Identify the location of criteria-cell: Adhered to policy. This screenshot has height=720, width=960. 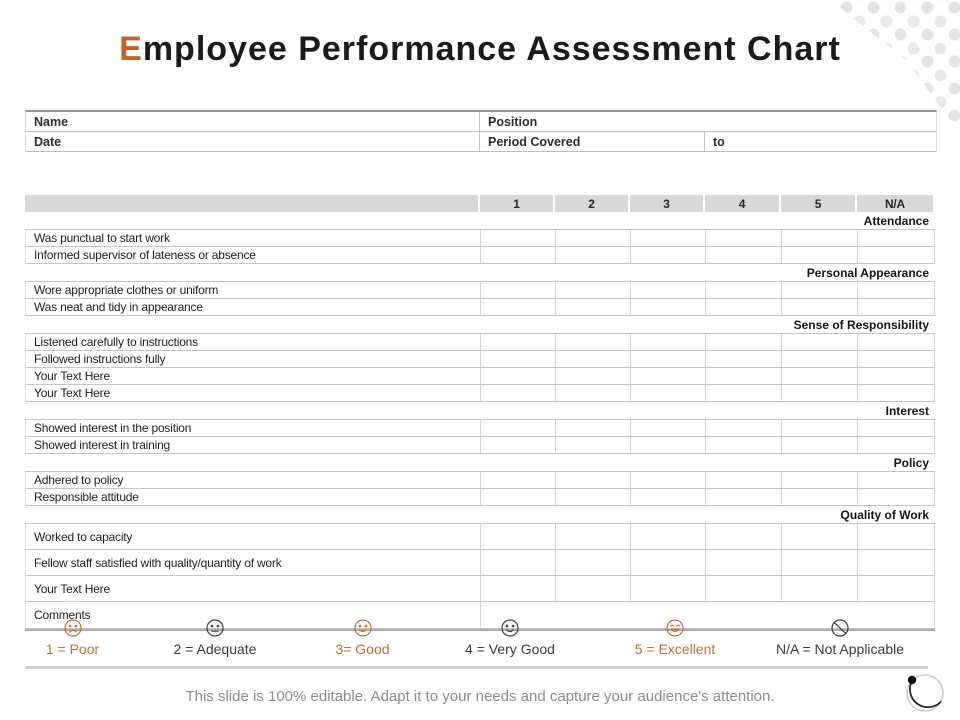
(252, 480).